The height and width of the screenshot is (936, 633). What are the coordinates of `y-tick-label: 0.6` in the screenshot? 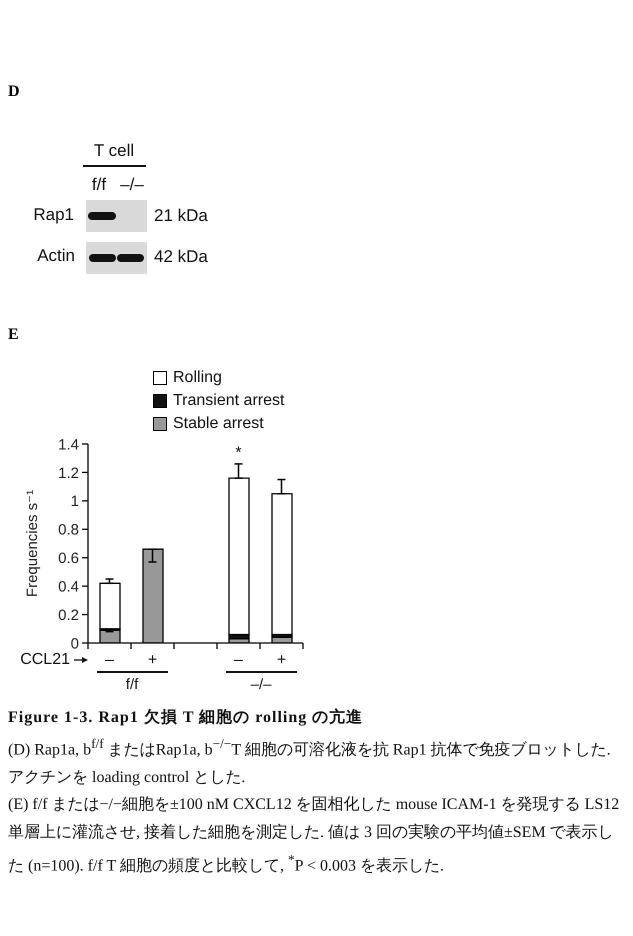 It's located at (68, 559).